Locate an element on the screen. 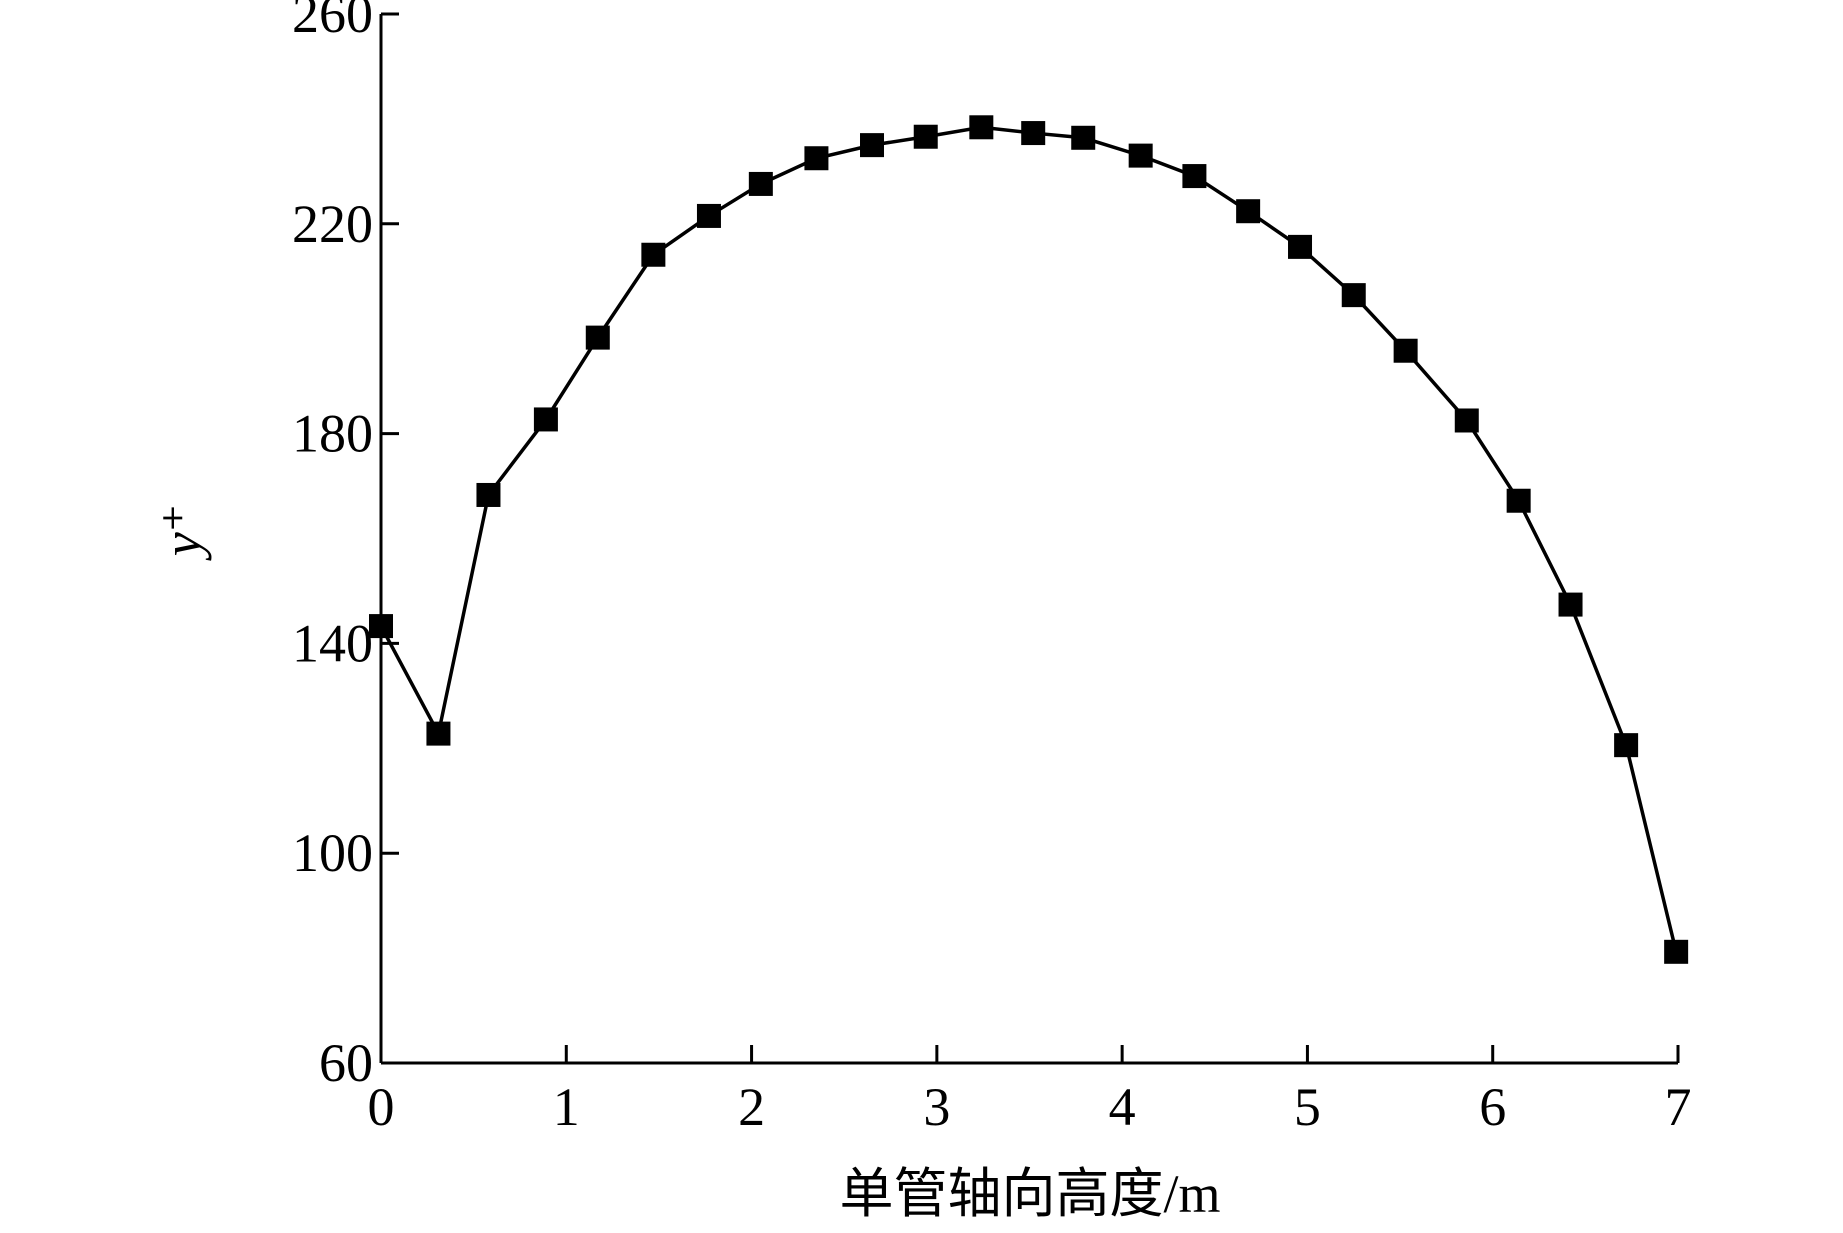  y-tick-label: 100 is located at coordinates (332, 853).